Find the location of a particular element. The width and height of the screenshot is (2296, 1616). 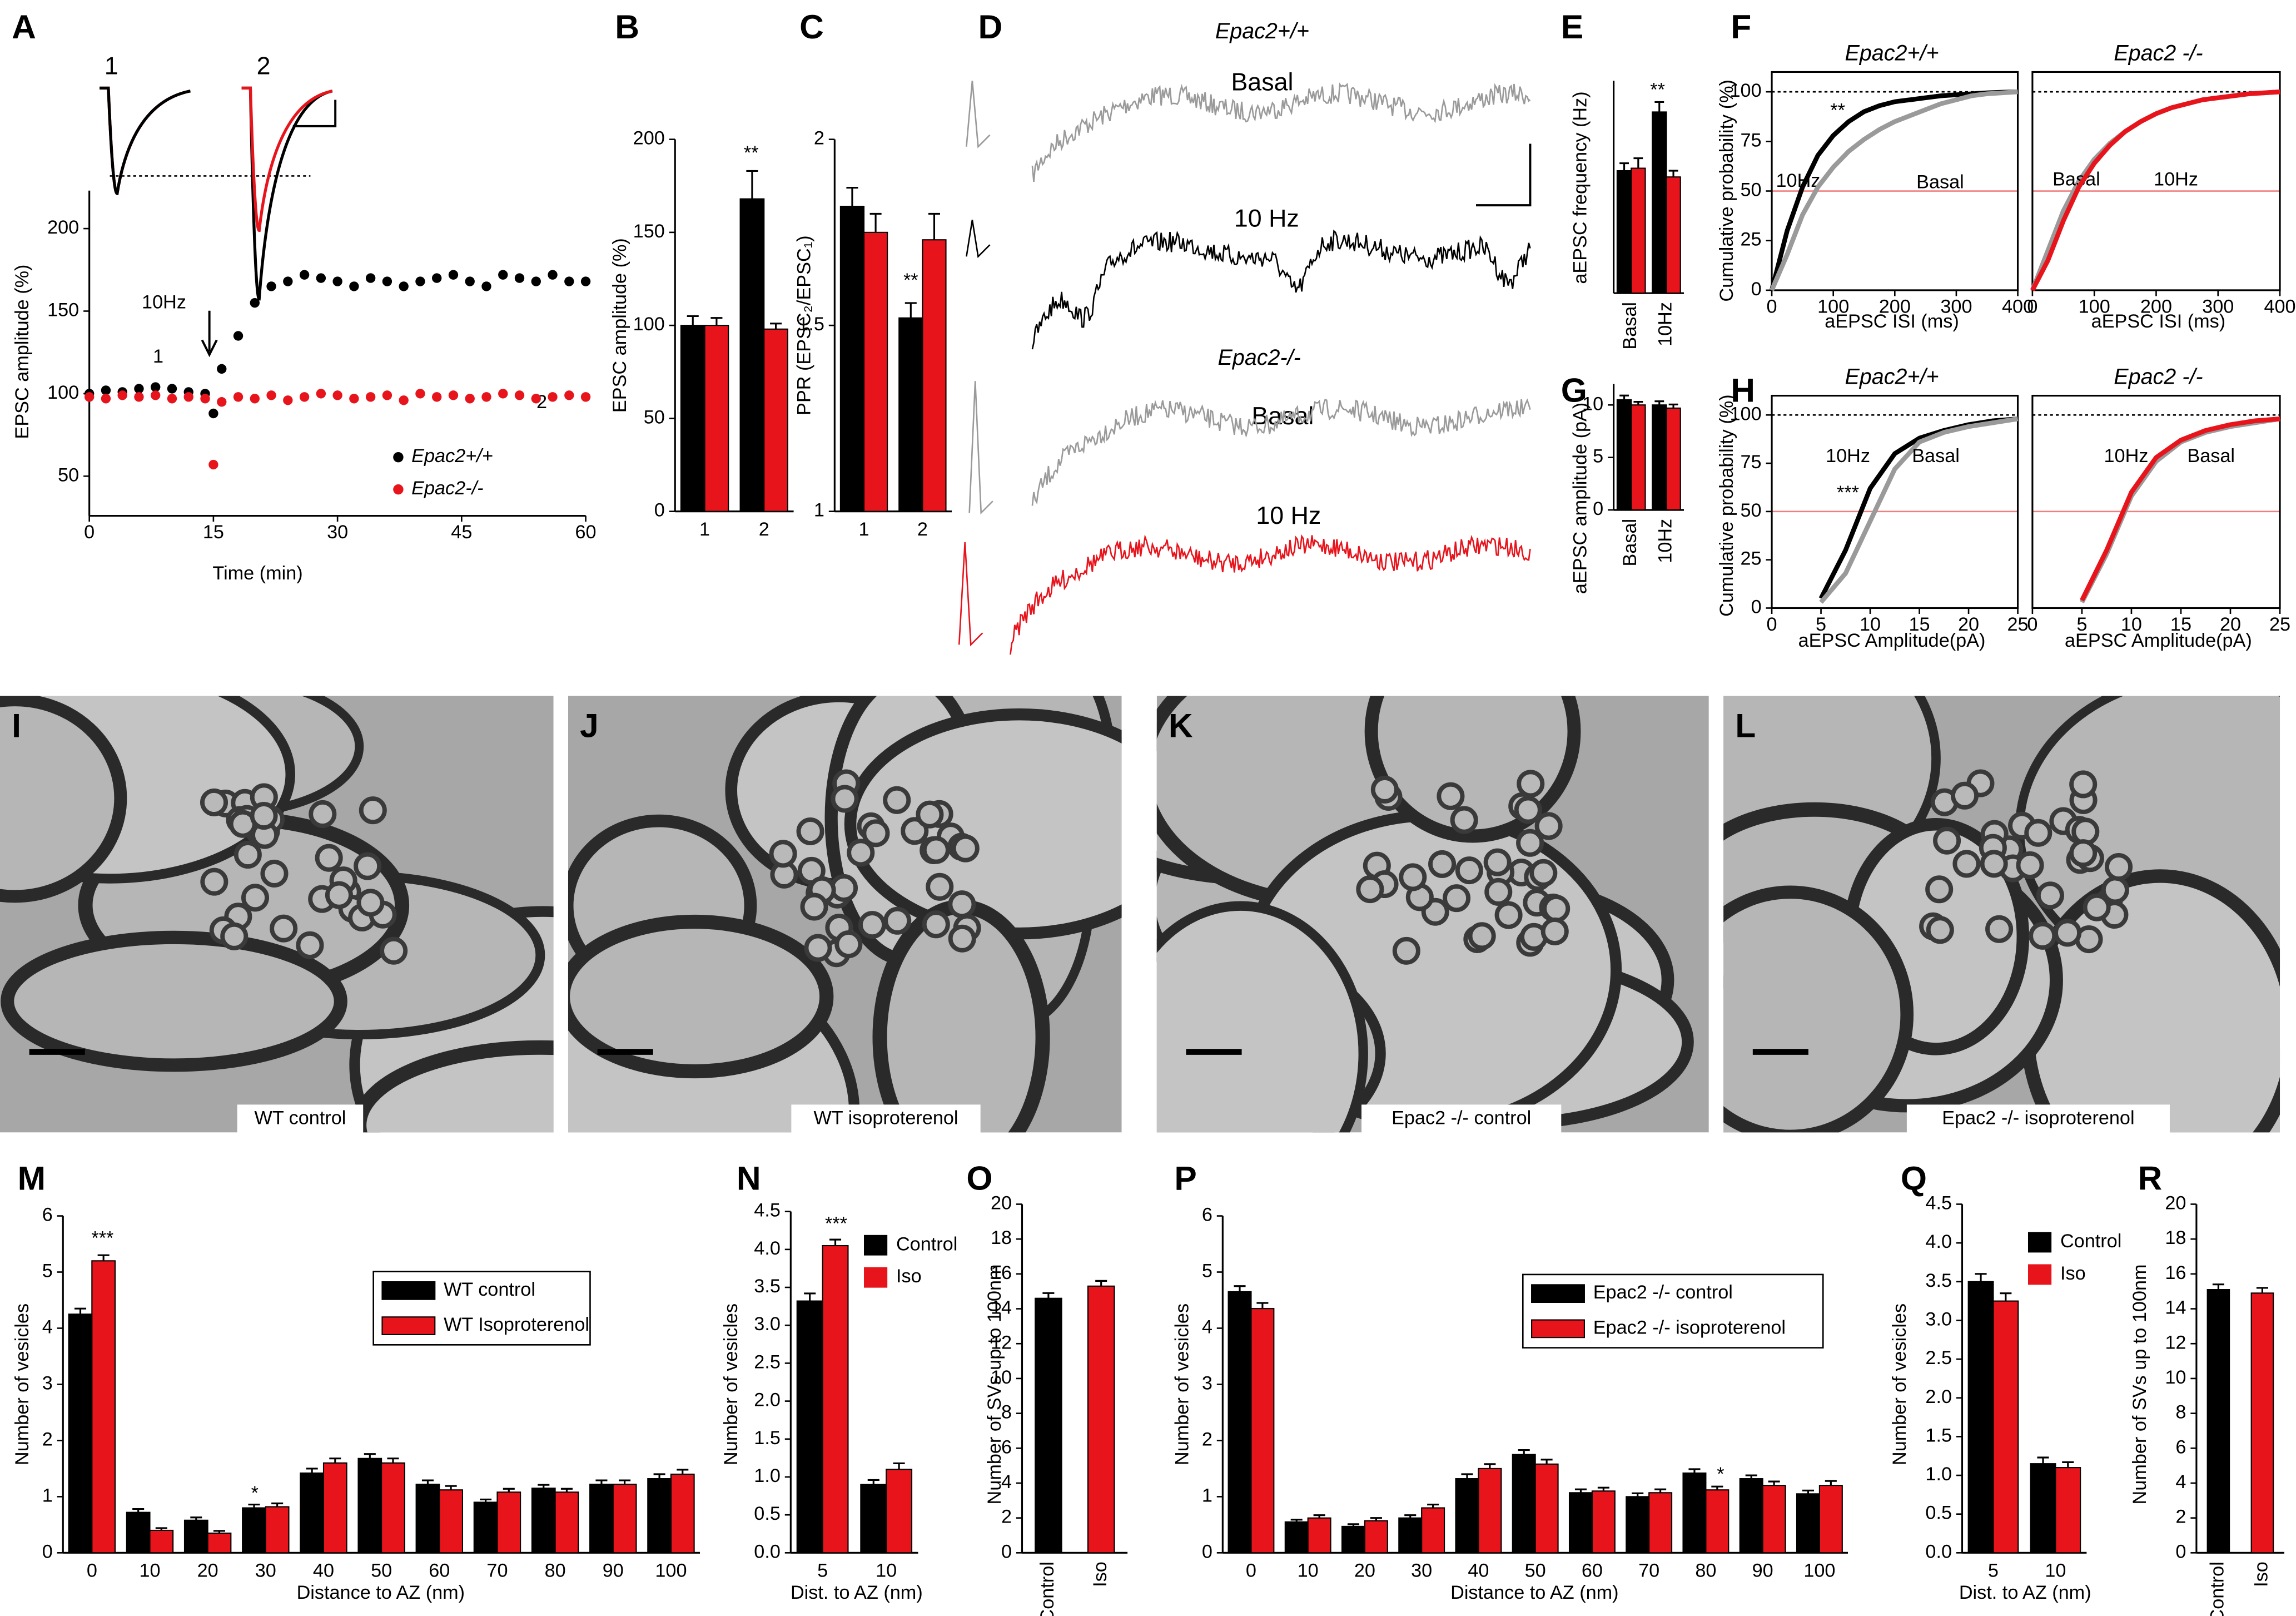

y-tick-label: 100 is located at coordinates (1745, 90).